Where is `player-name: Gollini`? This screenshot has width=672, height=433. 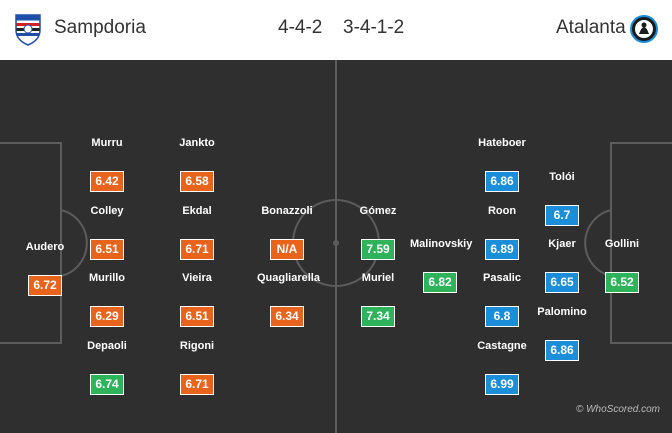 player-name: Gollini is located at coordinates (622, 244).